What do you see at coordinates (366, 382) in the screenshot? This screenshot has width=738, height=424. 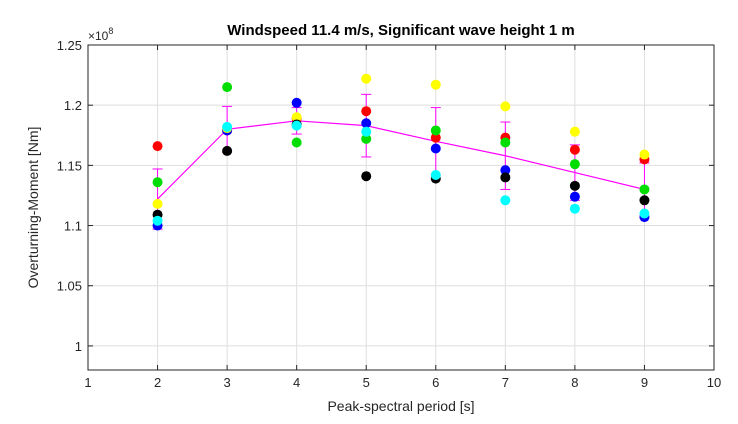 I see `x-tick-label: 5` at bounding box center [366, 382].